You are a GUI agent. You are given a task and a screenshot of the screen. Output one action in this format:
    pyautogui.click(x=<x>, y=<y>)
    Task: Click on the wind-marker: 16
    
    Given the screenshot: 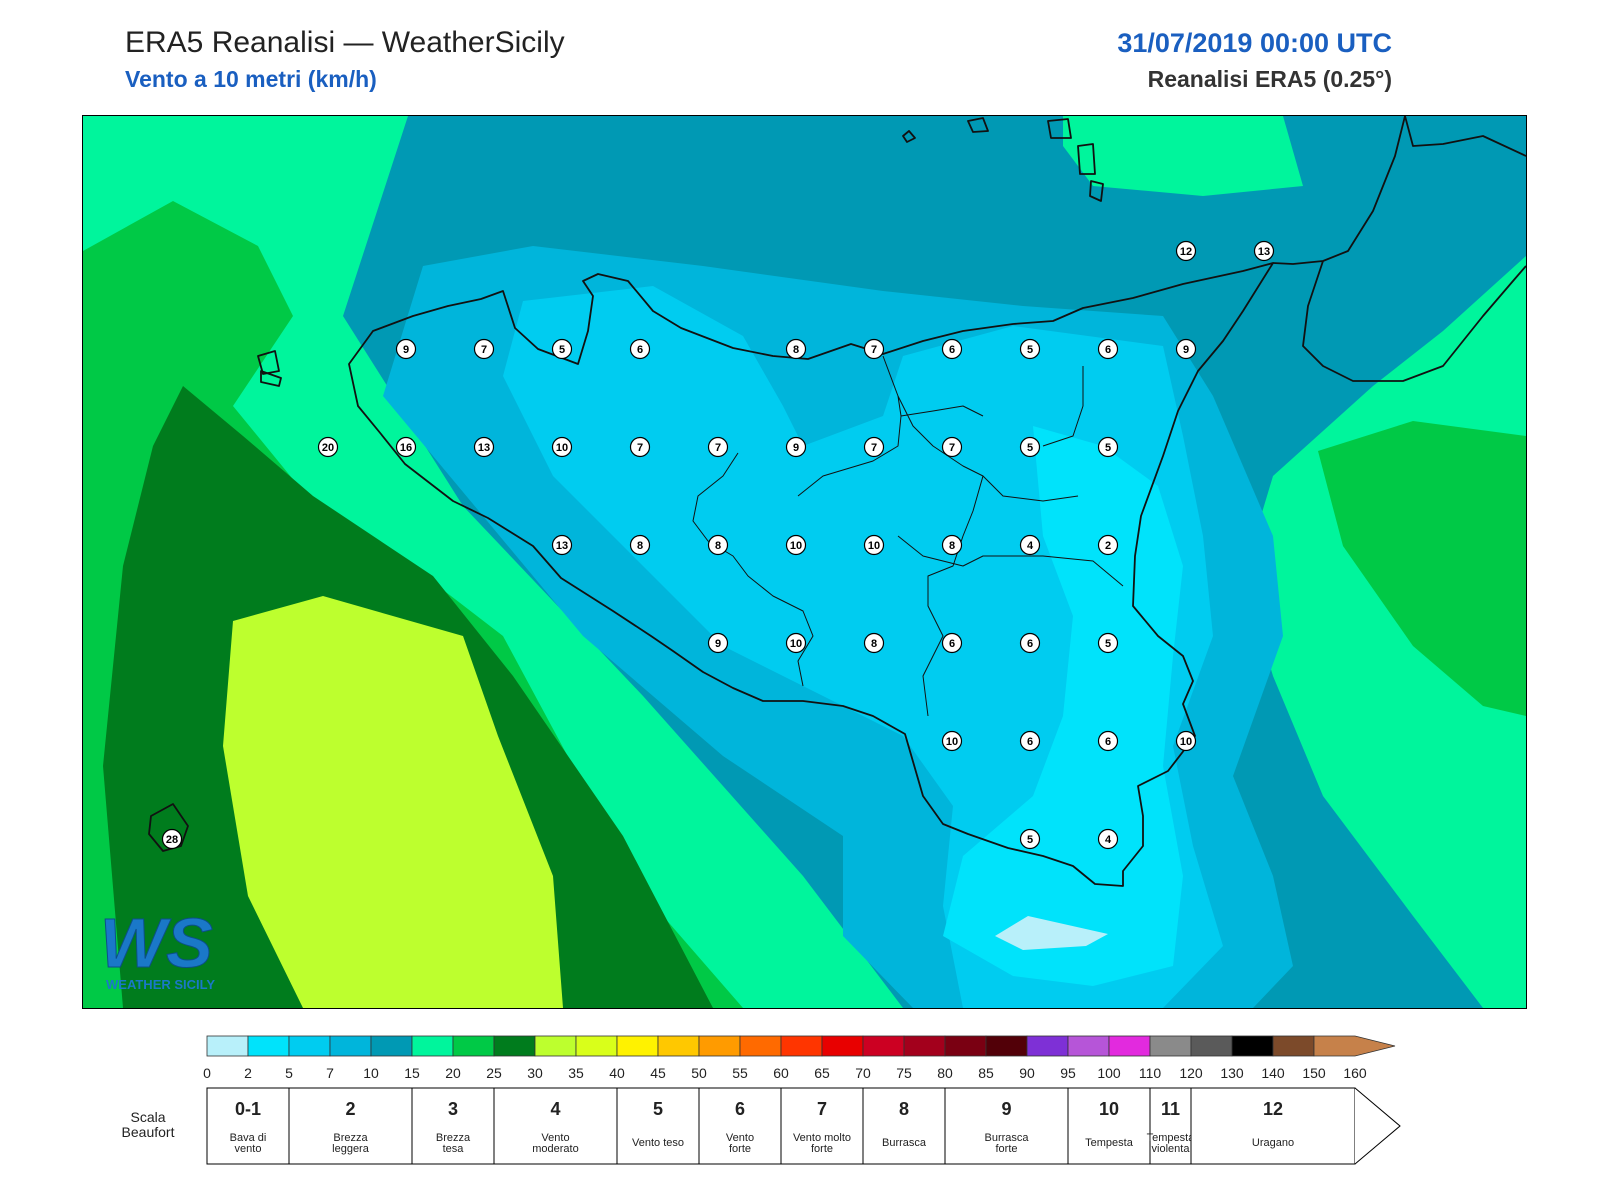 What is the action you would take?
    pyautogui.click(x=406, y=447)
    